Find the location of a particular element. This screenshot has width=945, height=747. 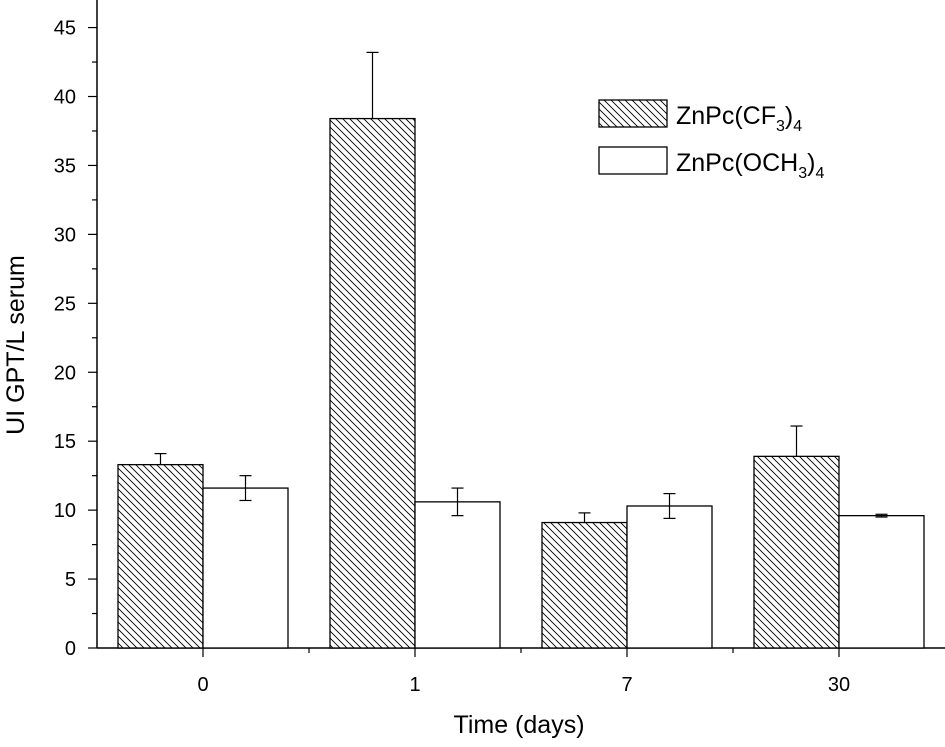

x-tick-label: 30 is located at coordinates (839, 685).